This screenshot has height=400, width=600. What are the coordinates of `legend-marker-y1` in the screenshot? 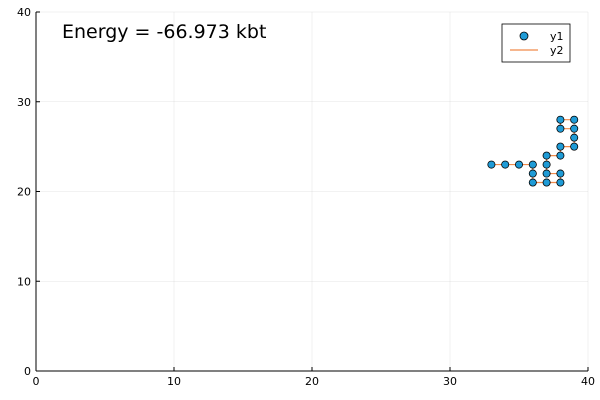 It's located at (524, 36).